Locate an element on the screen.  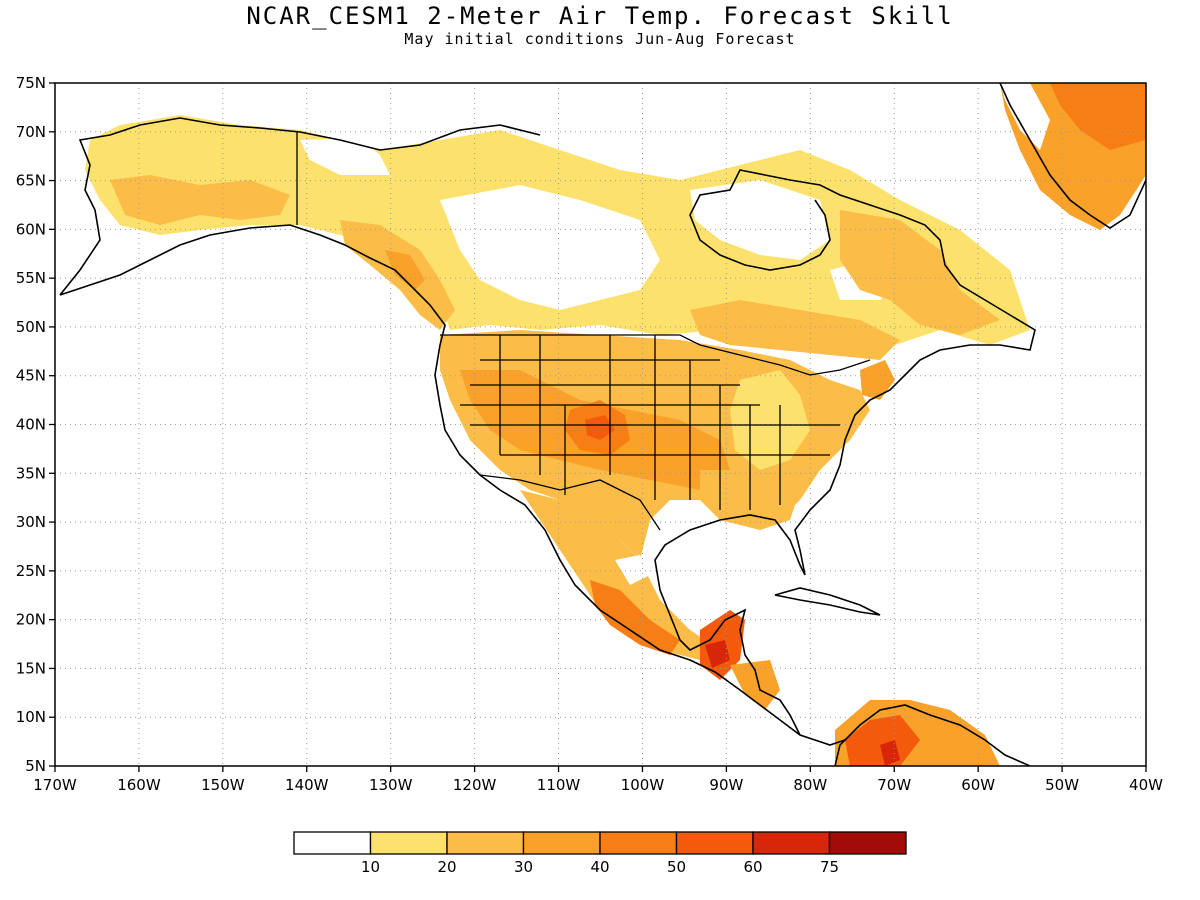
lon-tick-label: 170W is located at coordinates (55, 785).